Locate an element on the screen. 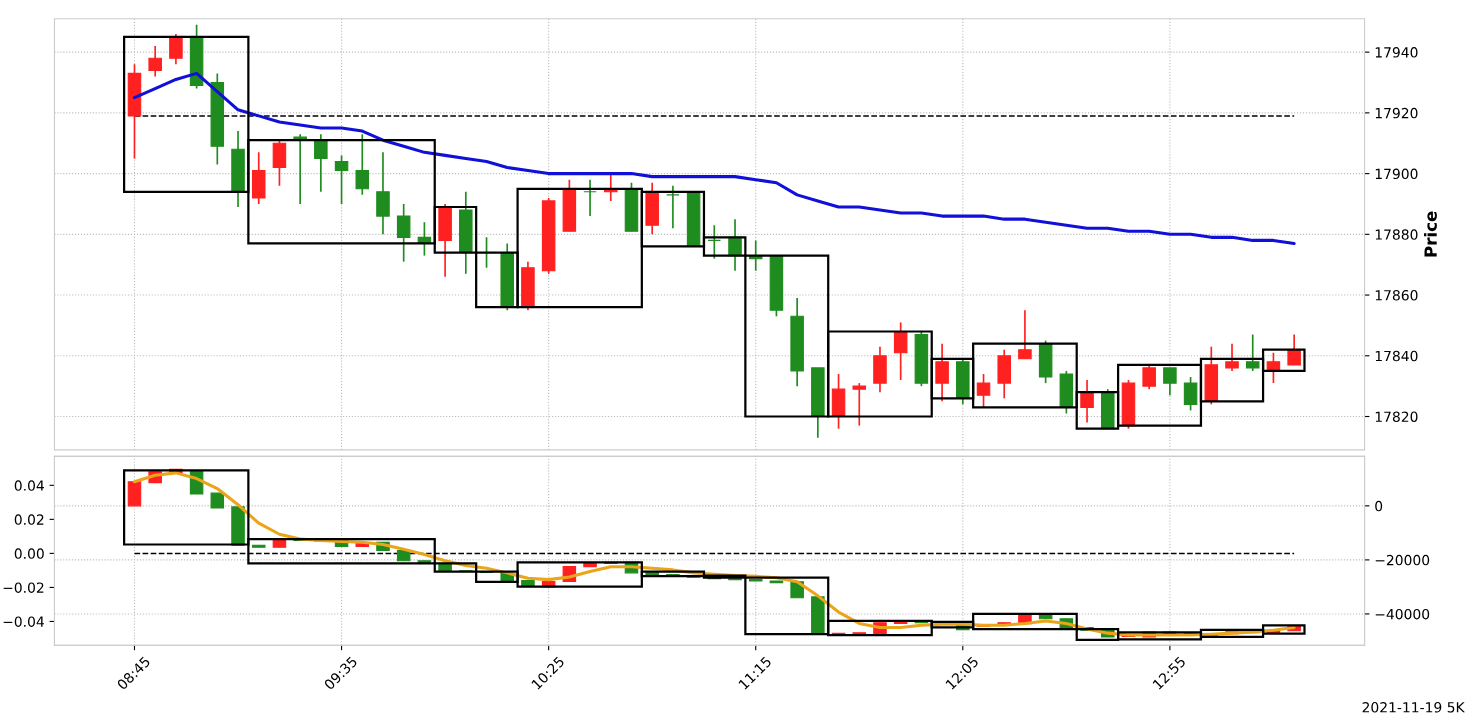  y-tick-label: 0.04 is located at coordinates (29, 485).